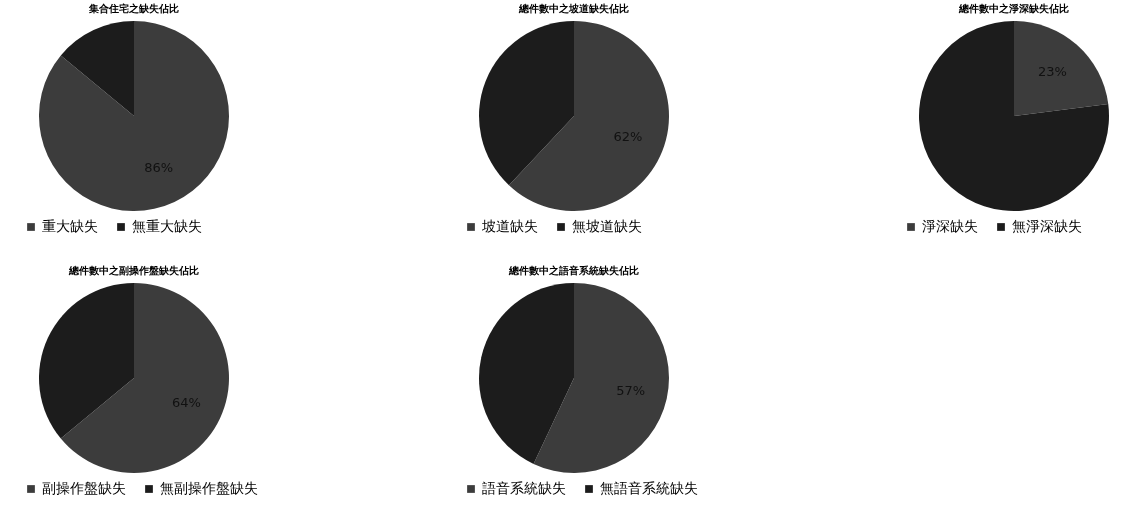  Describe the element at coordinates (573, 8) in the screenshot. I see `chart-title: 總件數中之坡道缺失佔比` at that location.